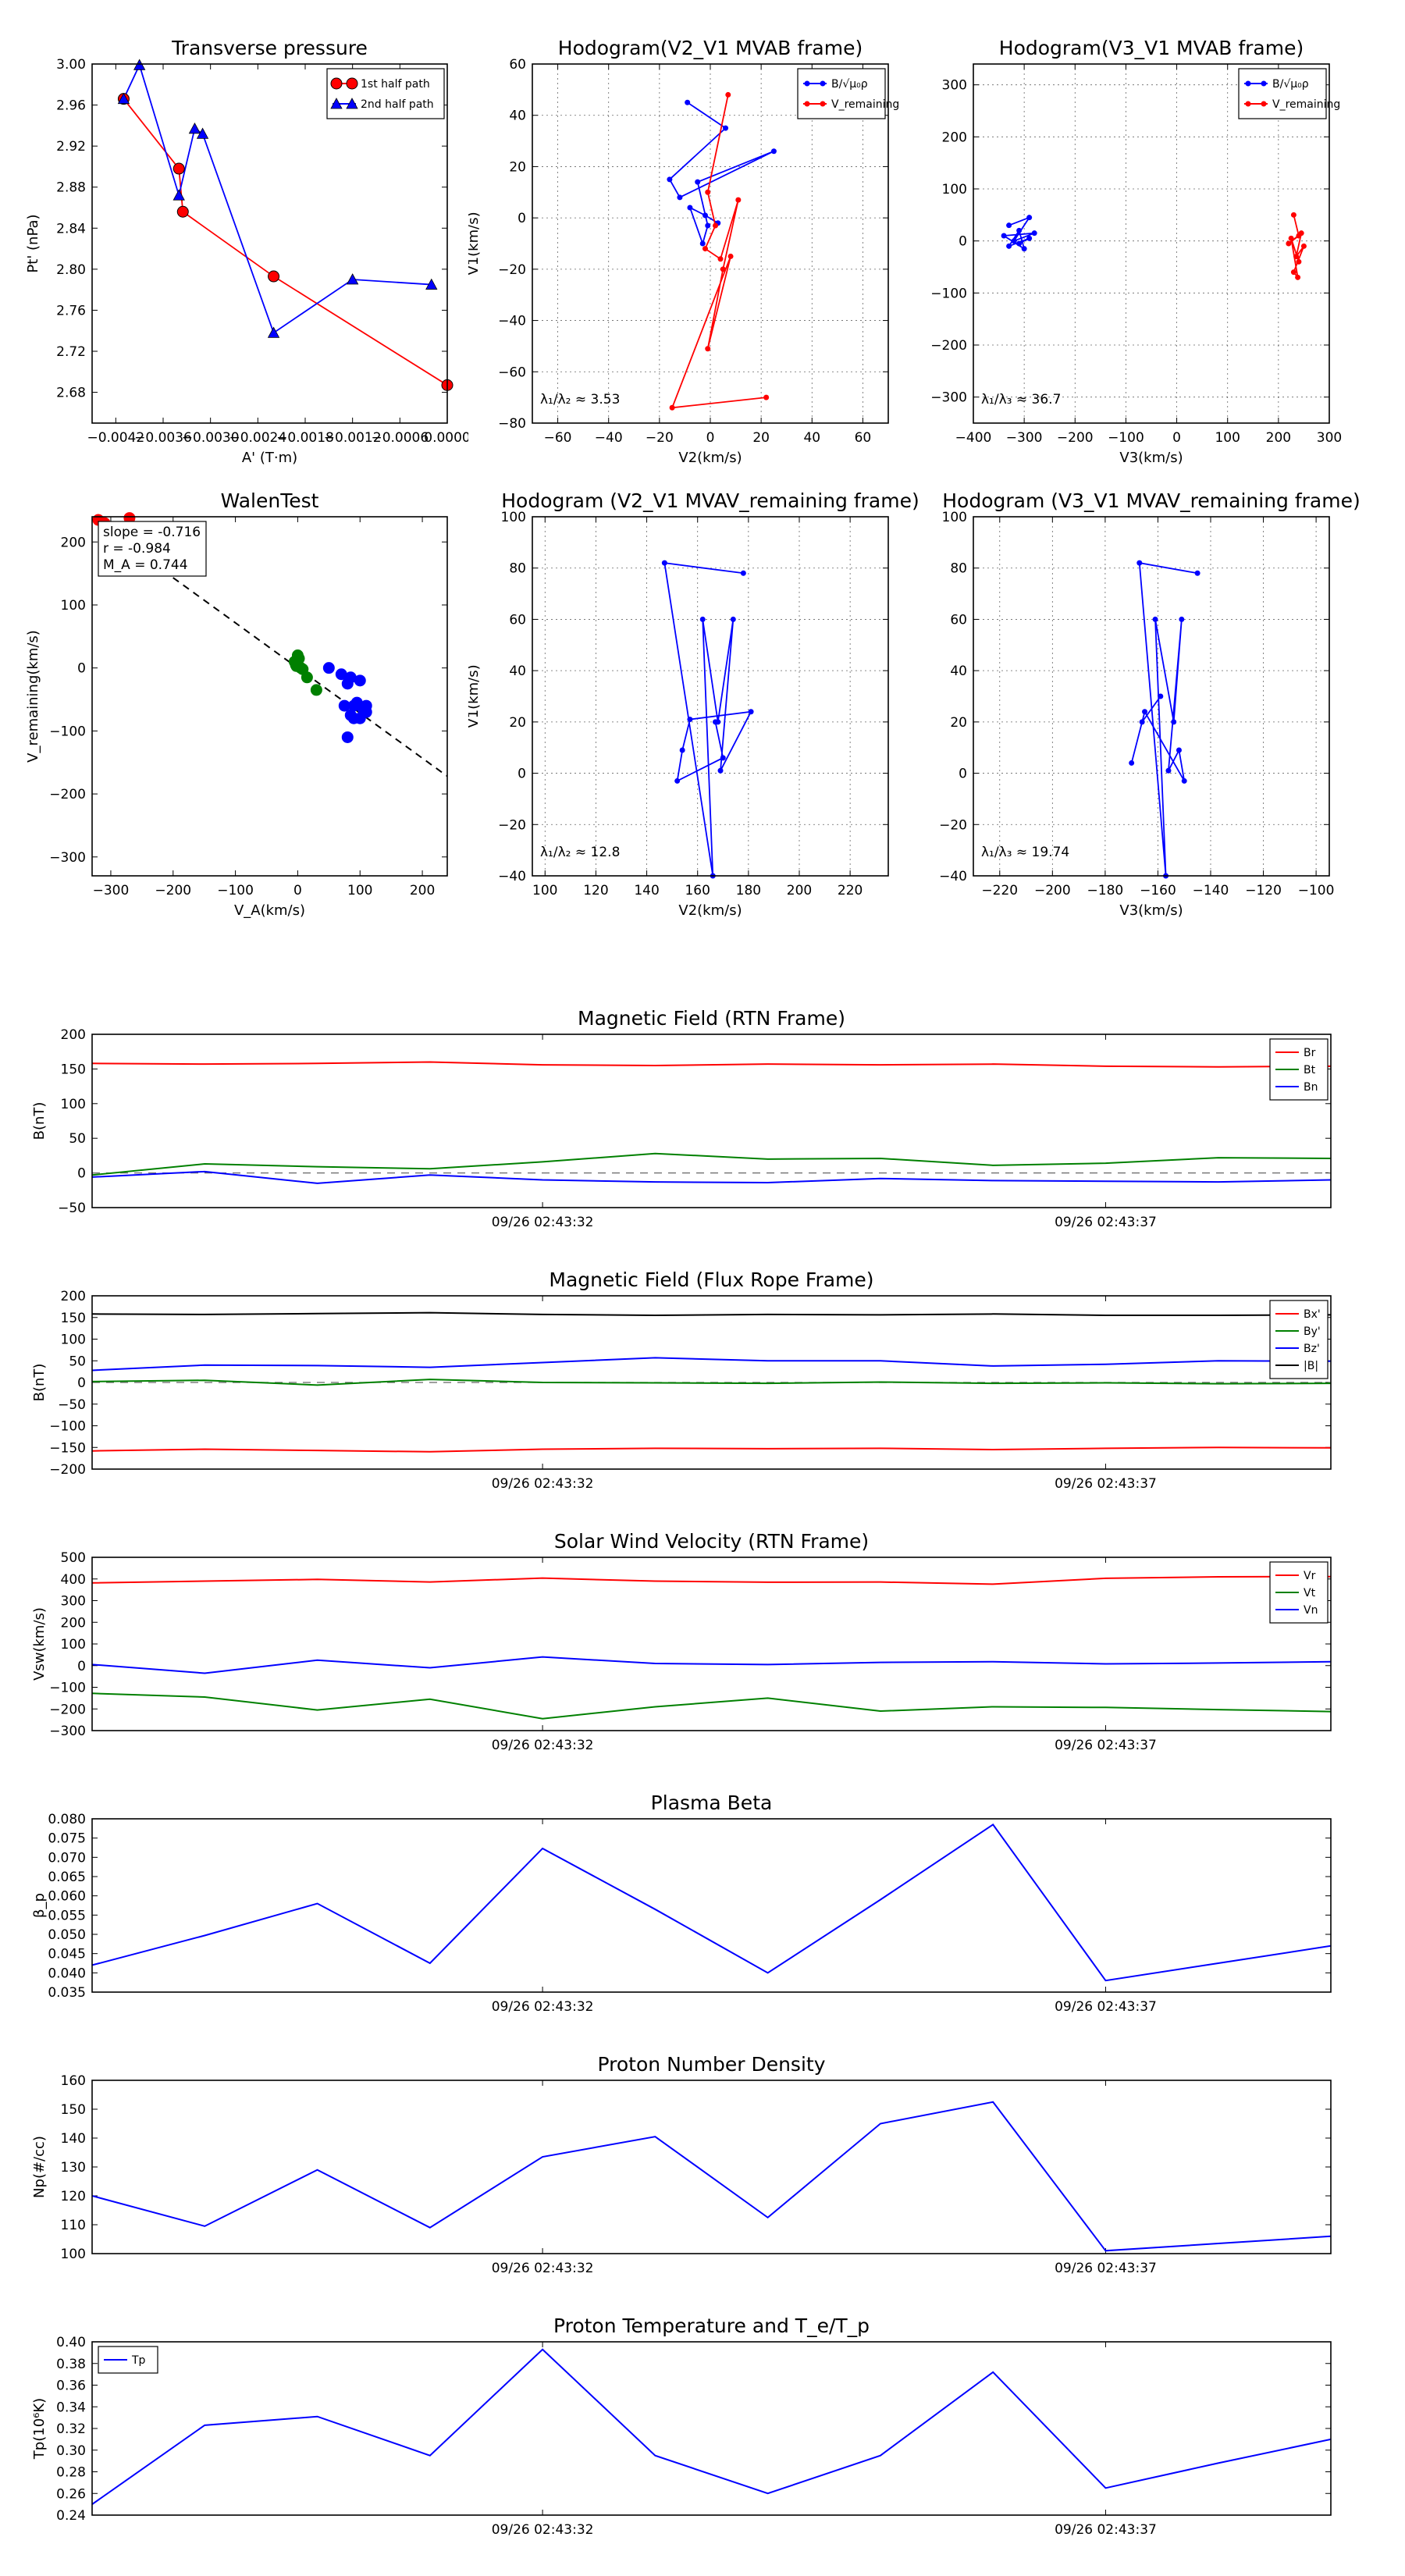  Describe the element at coordinates (67, 1955) in the screenshot. I see `y-tick-label: 0.045` at that location.